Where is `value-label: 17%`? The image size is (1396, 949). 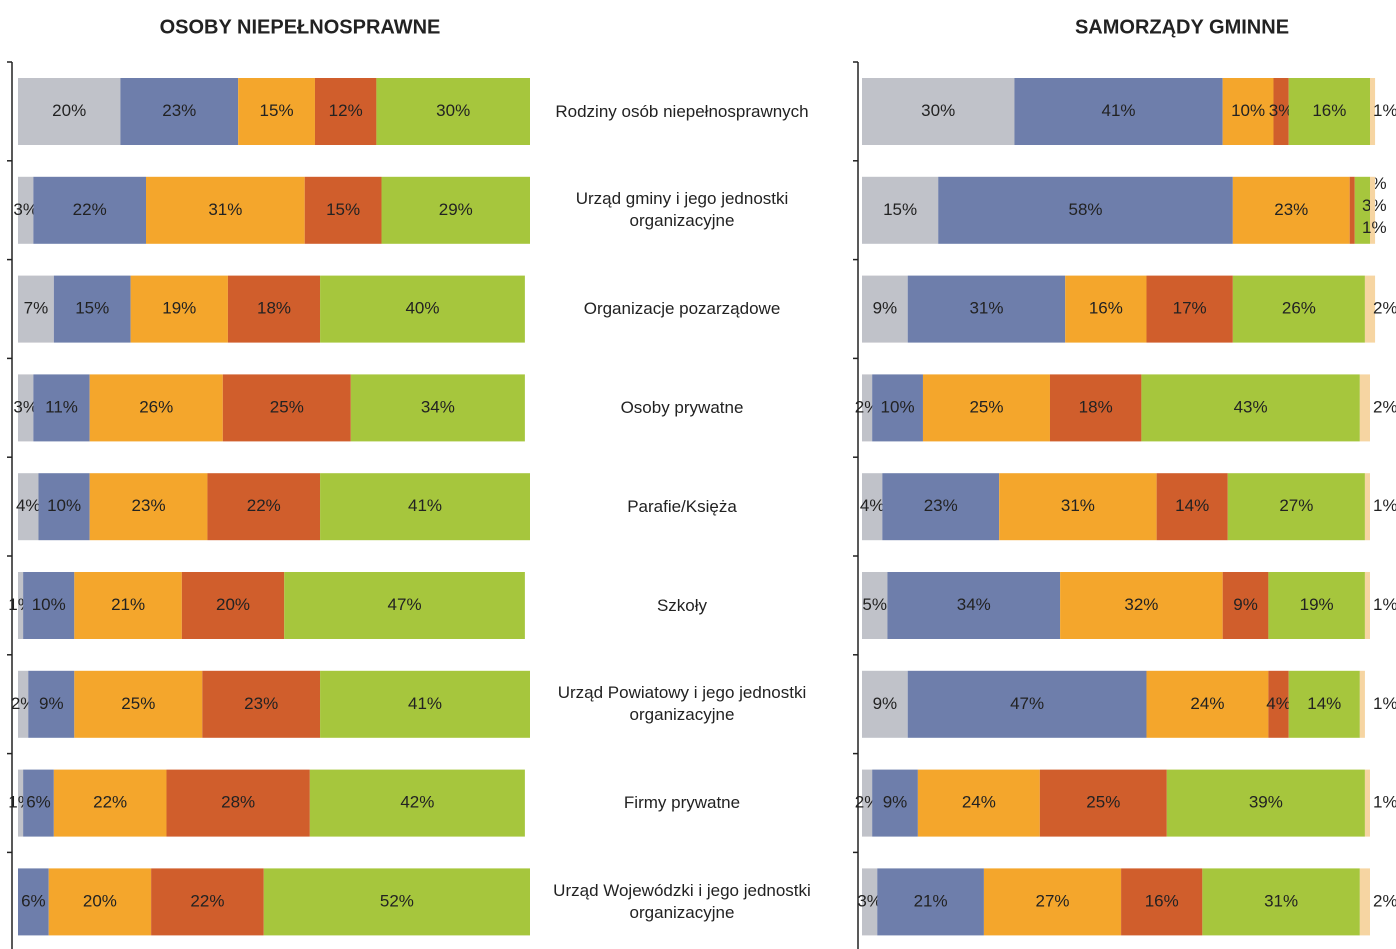
value-label: 17% is located at coordinates (1190, 308).